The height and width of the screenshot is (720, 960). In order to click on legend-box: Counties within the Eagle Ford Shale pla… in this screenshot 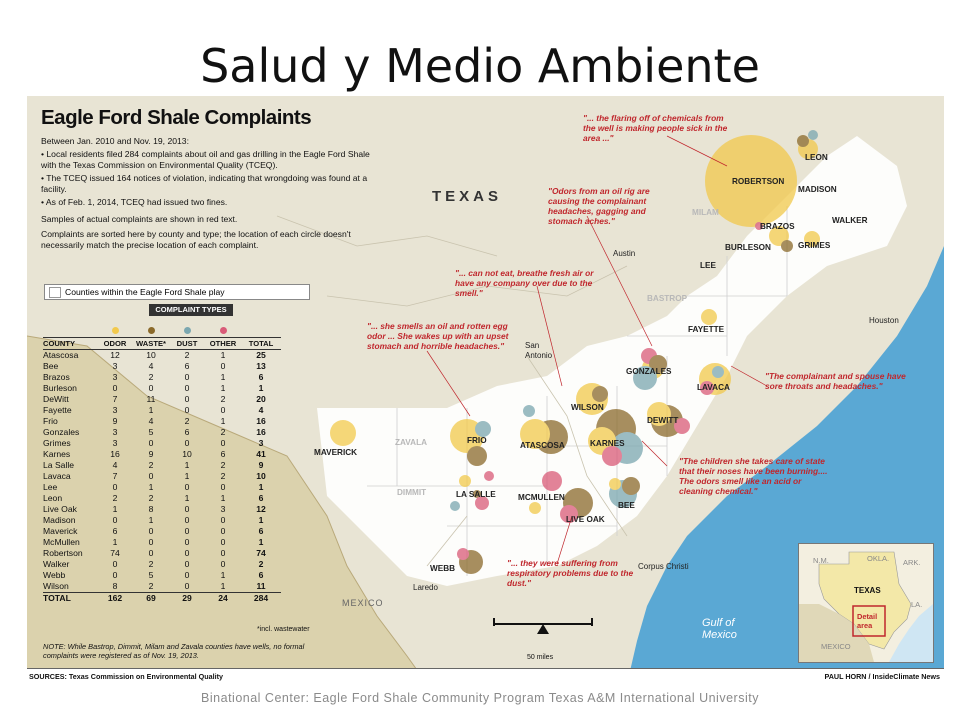, I will do `click(177, 292)`.